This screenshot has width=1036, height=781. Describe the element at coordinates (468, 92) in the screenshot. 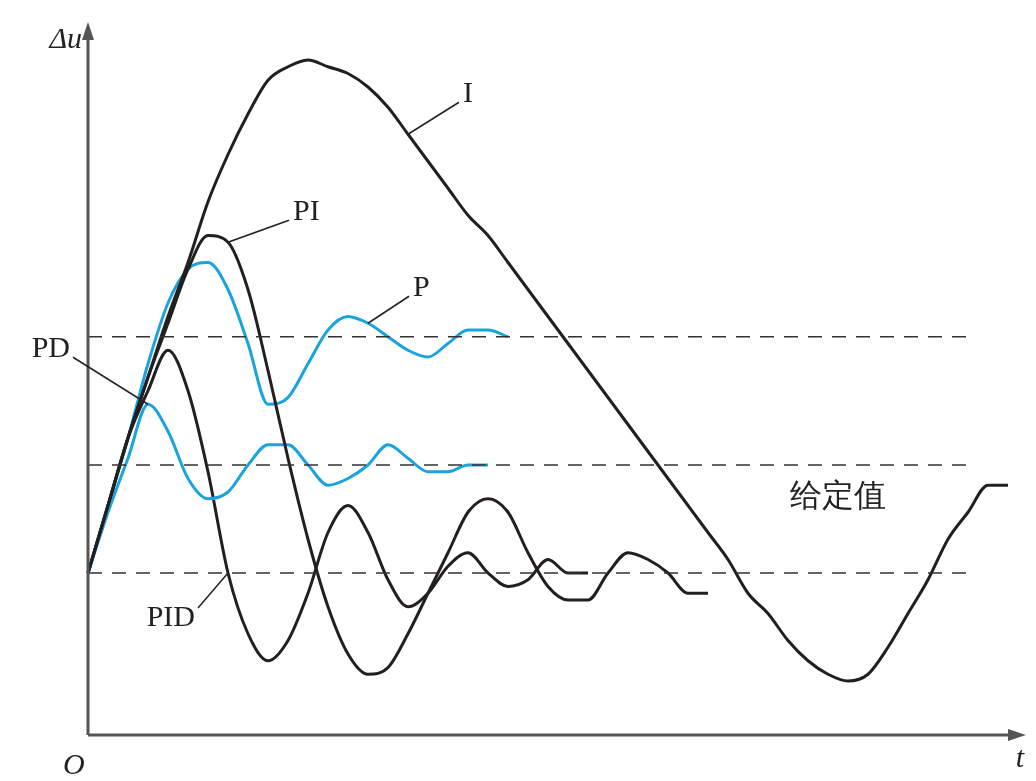

I see `series-label: I` at that location.